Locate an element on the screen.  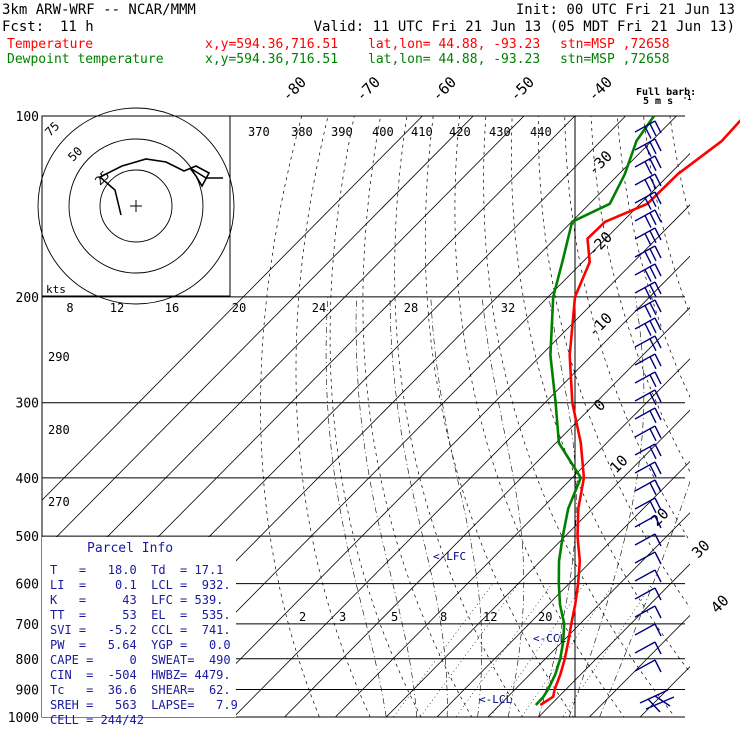
mixing-ratio-label: 8 is located at coordinates (443, 617).